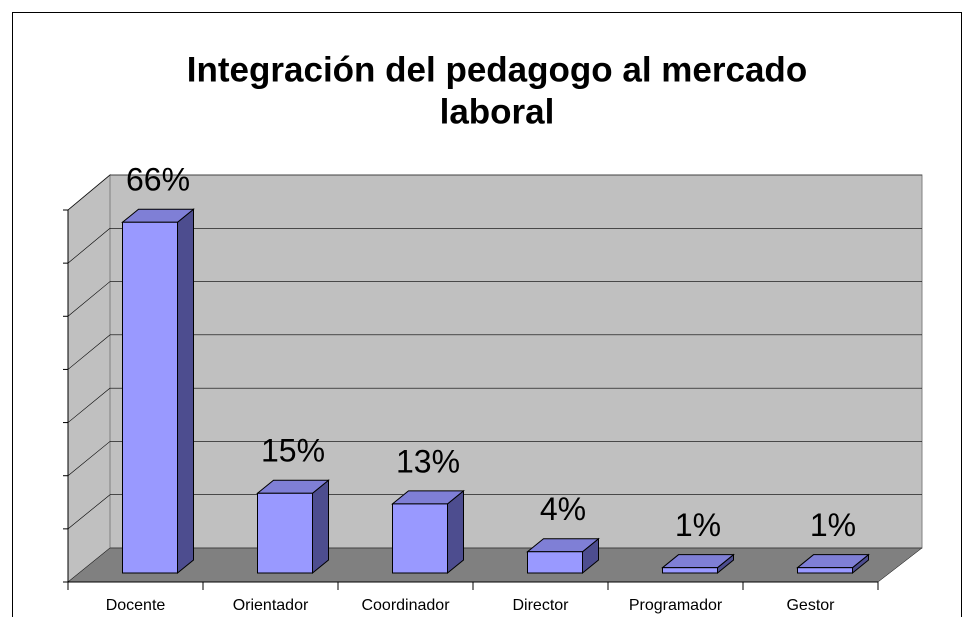 This screenshot has width=969, height=617. I want to click on x-tick-label: Orientador, so click(271, 605).